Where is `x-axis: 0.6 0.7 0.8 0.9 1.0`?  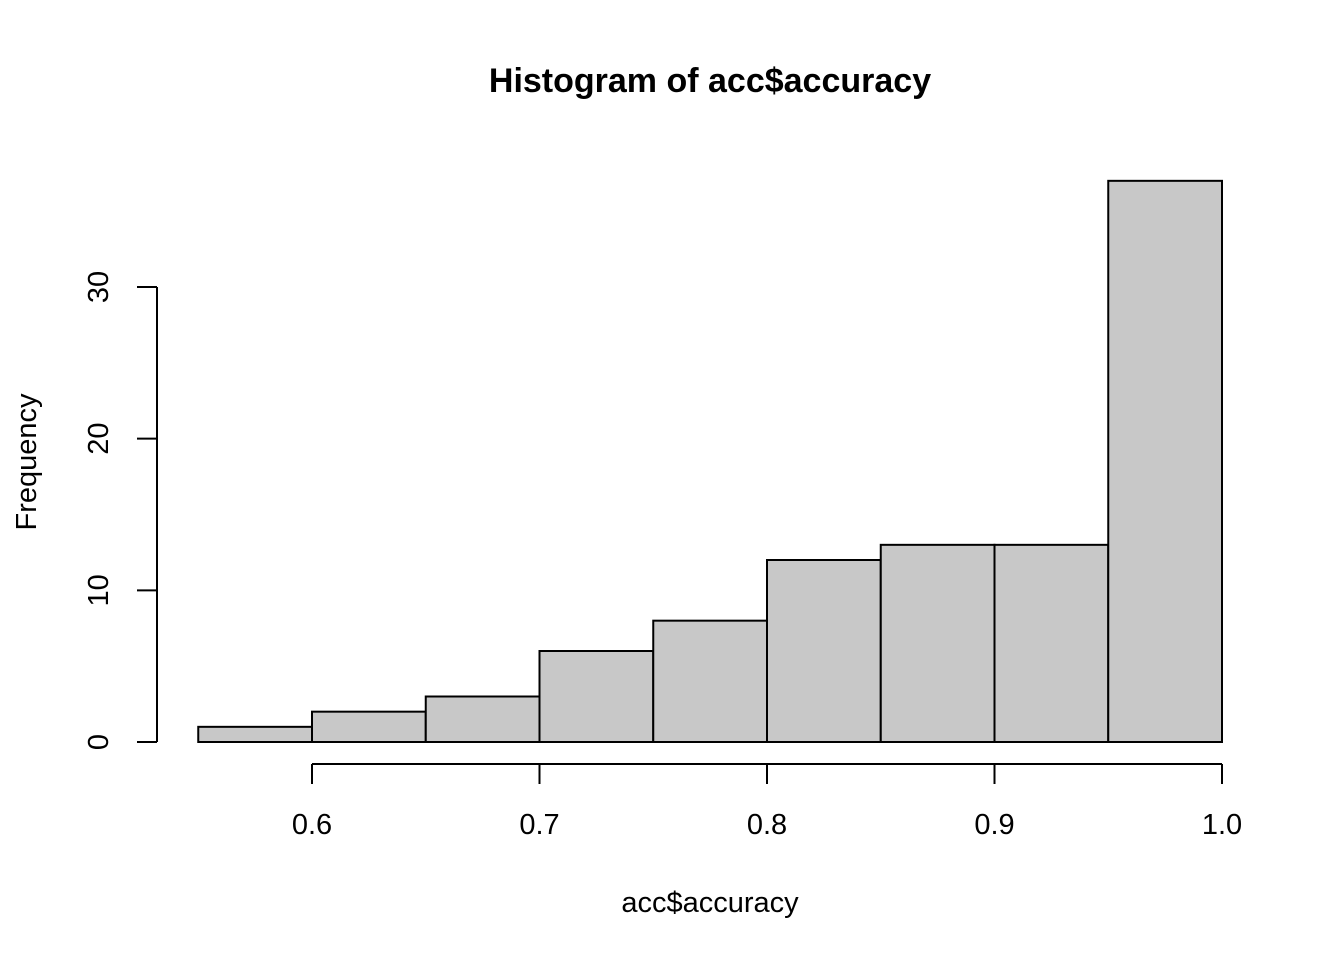
x-axis: 0.6 0.7 0.8 0.9 1.0 is located at coordinates (767, 802).